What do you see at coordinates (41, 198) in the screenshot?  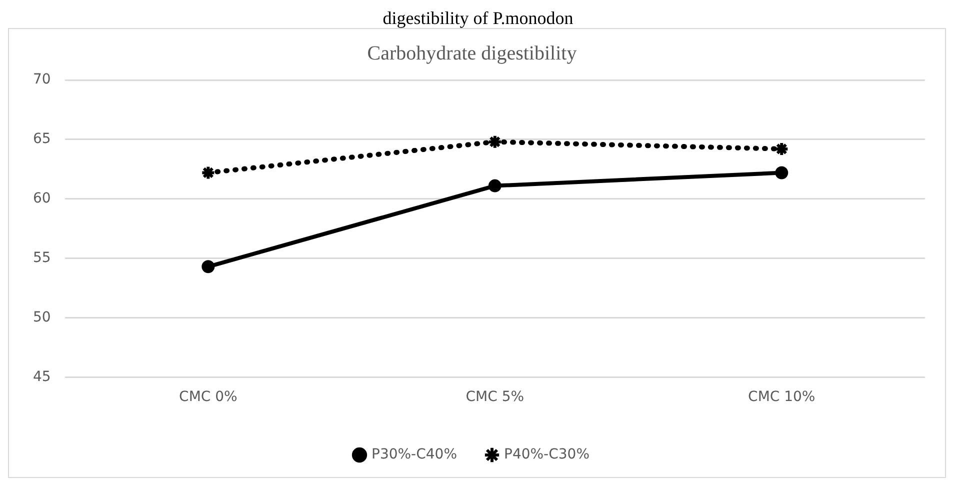 I see `y-tick-label: 60` at bounding box center [41, 198].